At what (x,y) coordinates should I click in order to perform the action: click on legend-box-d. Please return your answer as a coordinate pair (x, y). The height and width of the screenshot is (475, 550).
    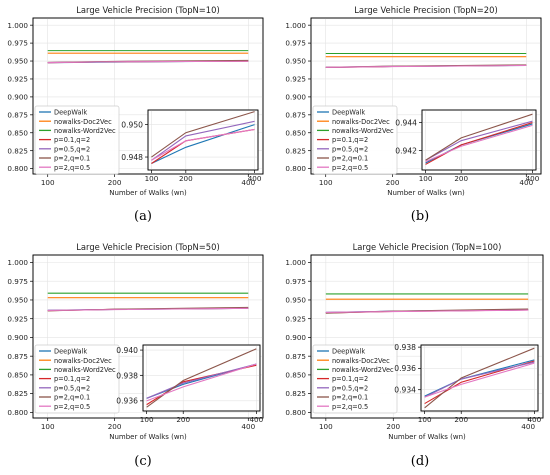
    Looking at the image, I should click on (355, 379).